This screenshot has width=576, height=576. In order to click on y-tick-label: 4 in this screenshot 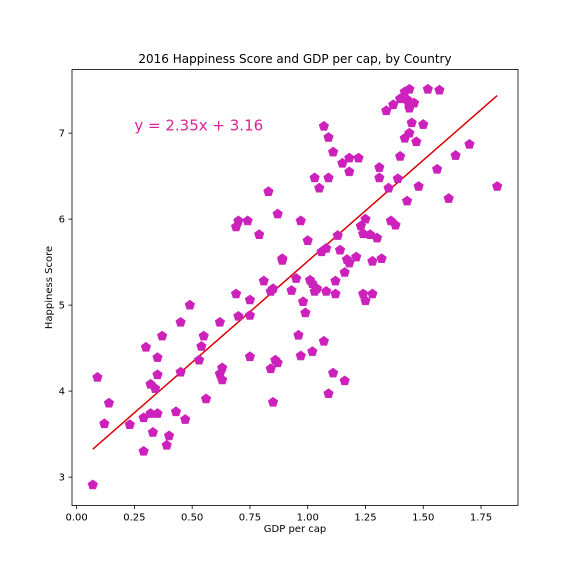, I will do `click(62, 392)`.